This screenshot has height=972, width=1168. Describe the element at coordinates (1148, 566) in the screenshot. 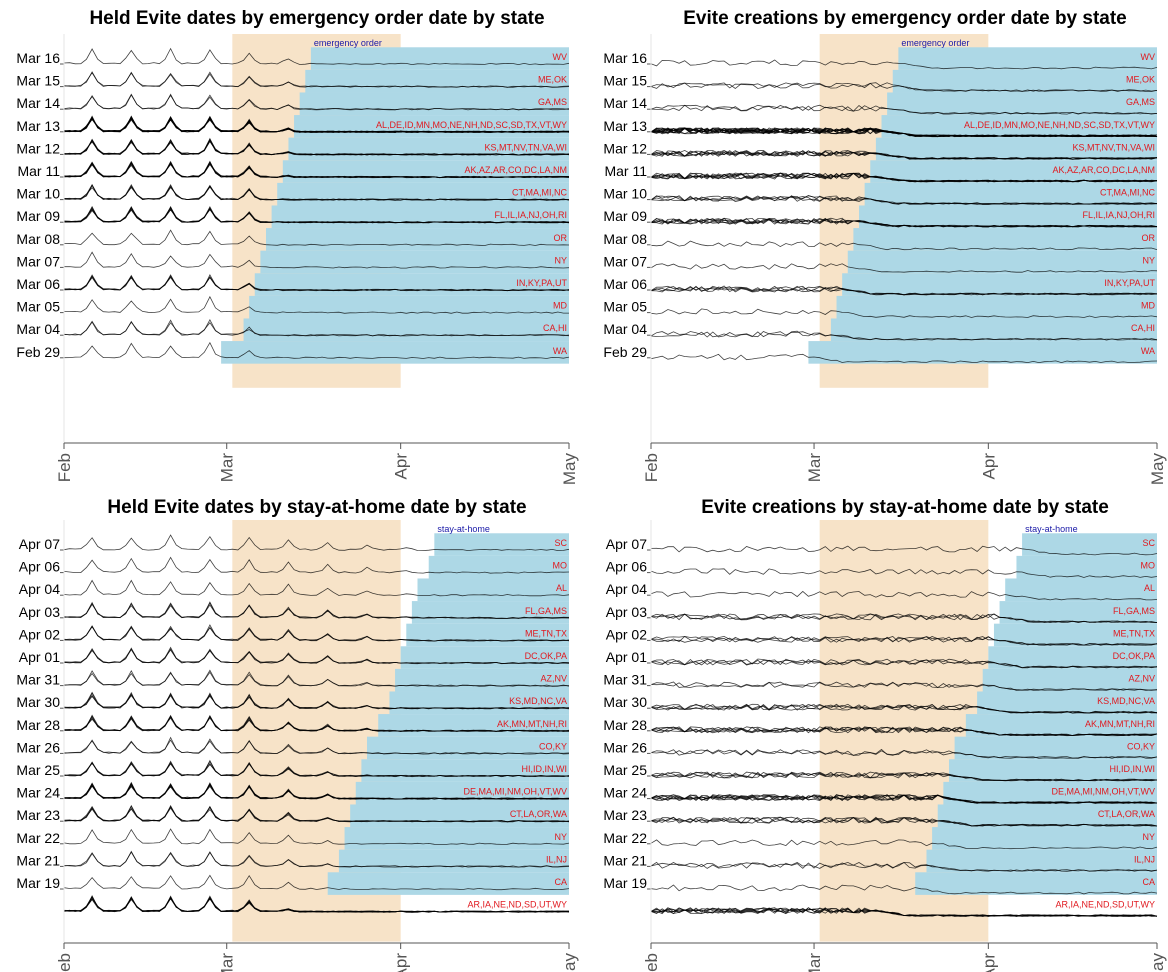

I see `state-label: MO` at that location.